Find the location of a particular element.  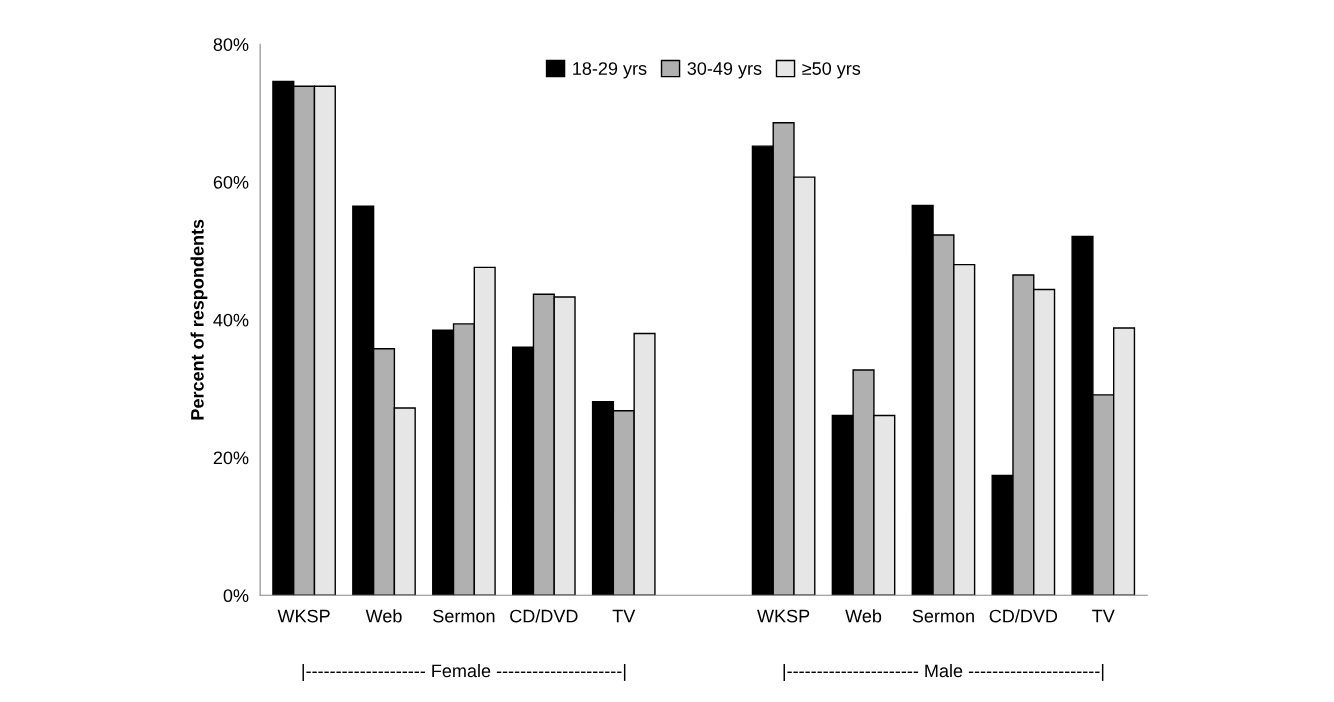

y-tick-label: 20% is located at coordinates (231, 458).